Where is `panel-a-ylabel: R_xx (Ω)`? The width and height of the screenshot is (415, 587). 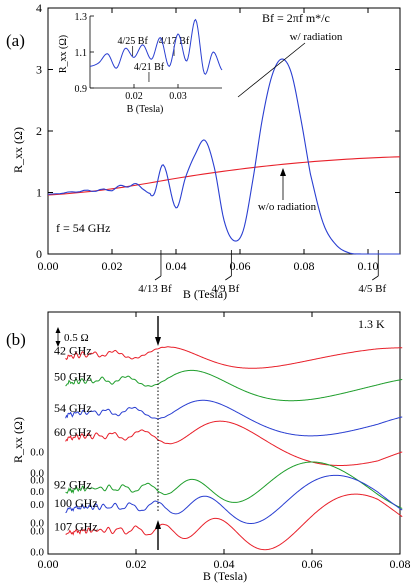
panel-a-ylabel: R_xx (Ω) is located at coordinates (18, 150).